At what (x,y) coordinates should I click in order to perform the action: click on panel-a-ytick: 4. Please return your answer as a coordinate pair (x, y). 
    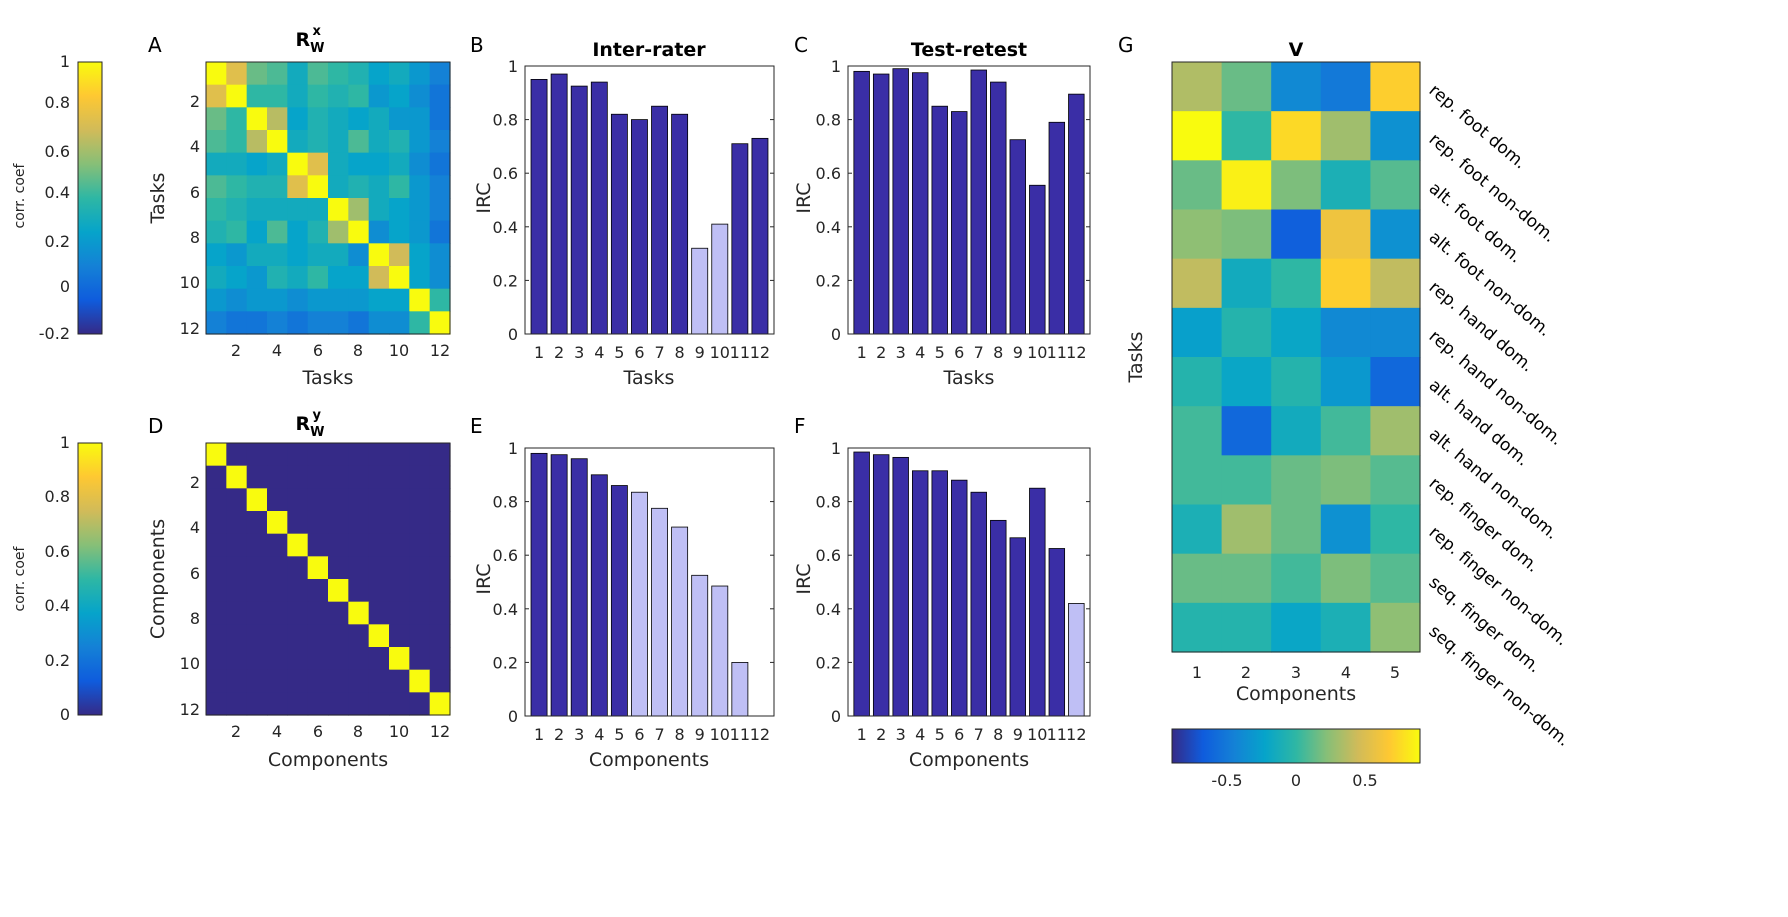
    Looking at the image, I should click on (195, 146).